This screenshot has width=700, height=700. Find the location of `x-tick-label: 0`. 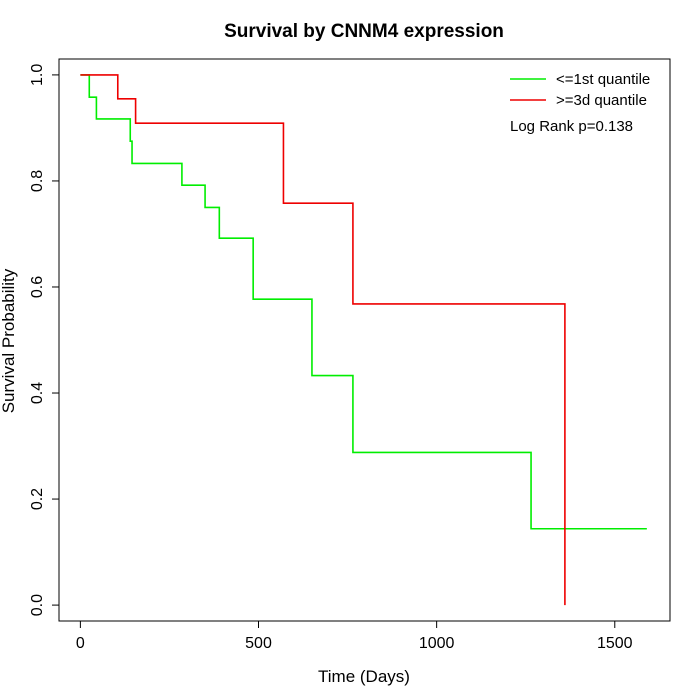

x-tick-label: 0 is located at coordinates (80, 643).